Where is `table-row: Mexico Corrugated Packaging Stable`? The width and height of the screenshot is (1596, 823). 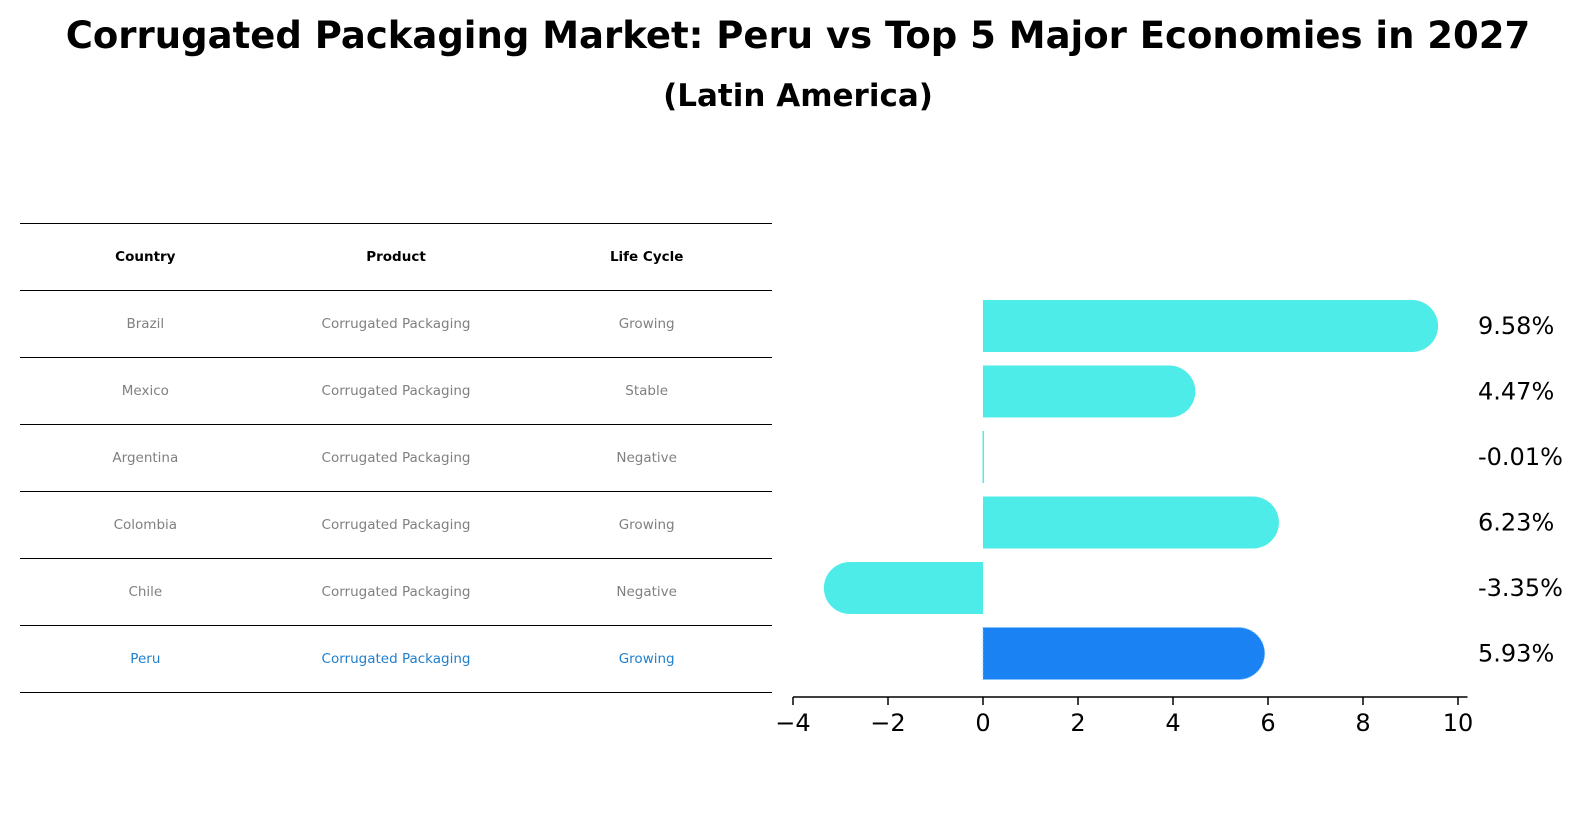 table-row: Mexico Corrugated Packaging Stable is located at coordinates (396, 391).